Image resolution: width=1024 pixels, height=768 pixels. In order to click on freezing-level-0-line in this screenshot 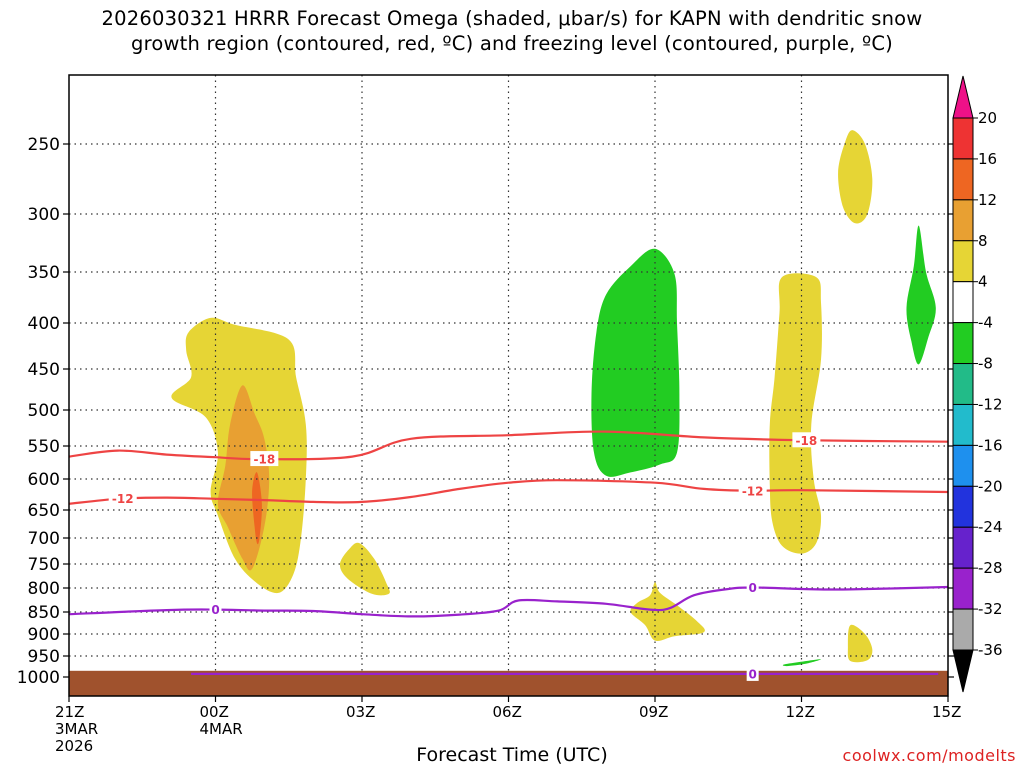, I will do `click(508, 601)`.